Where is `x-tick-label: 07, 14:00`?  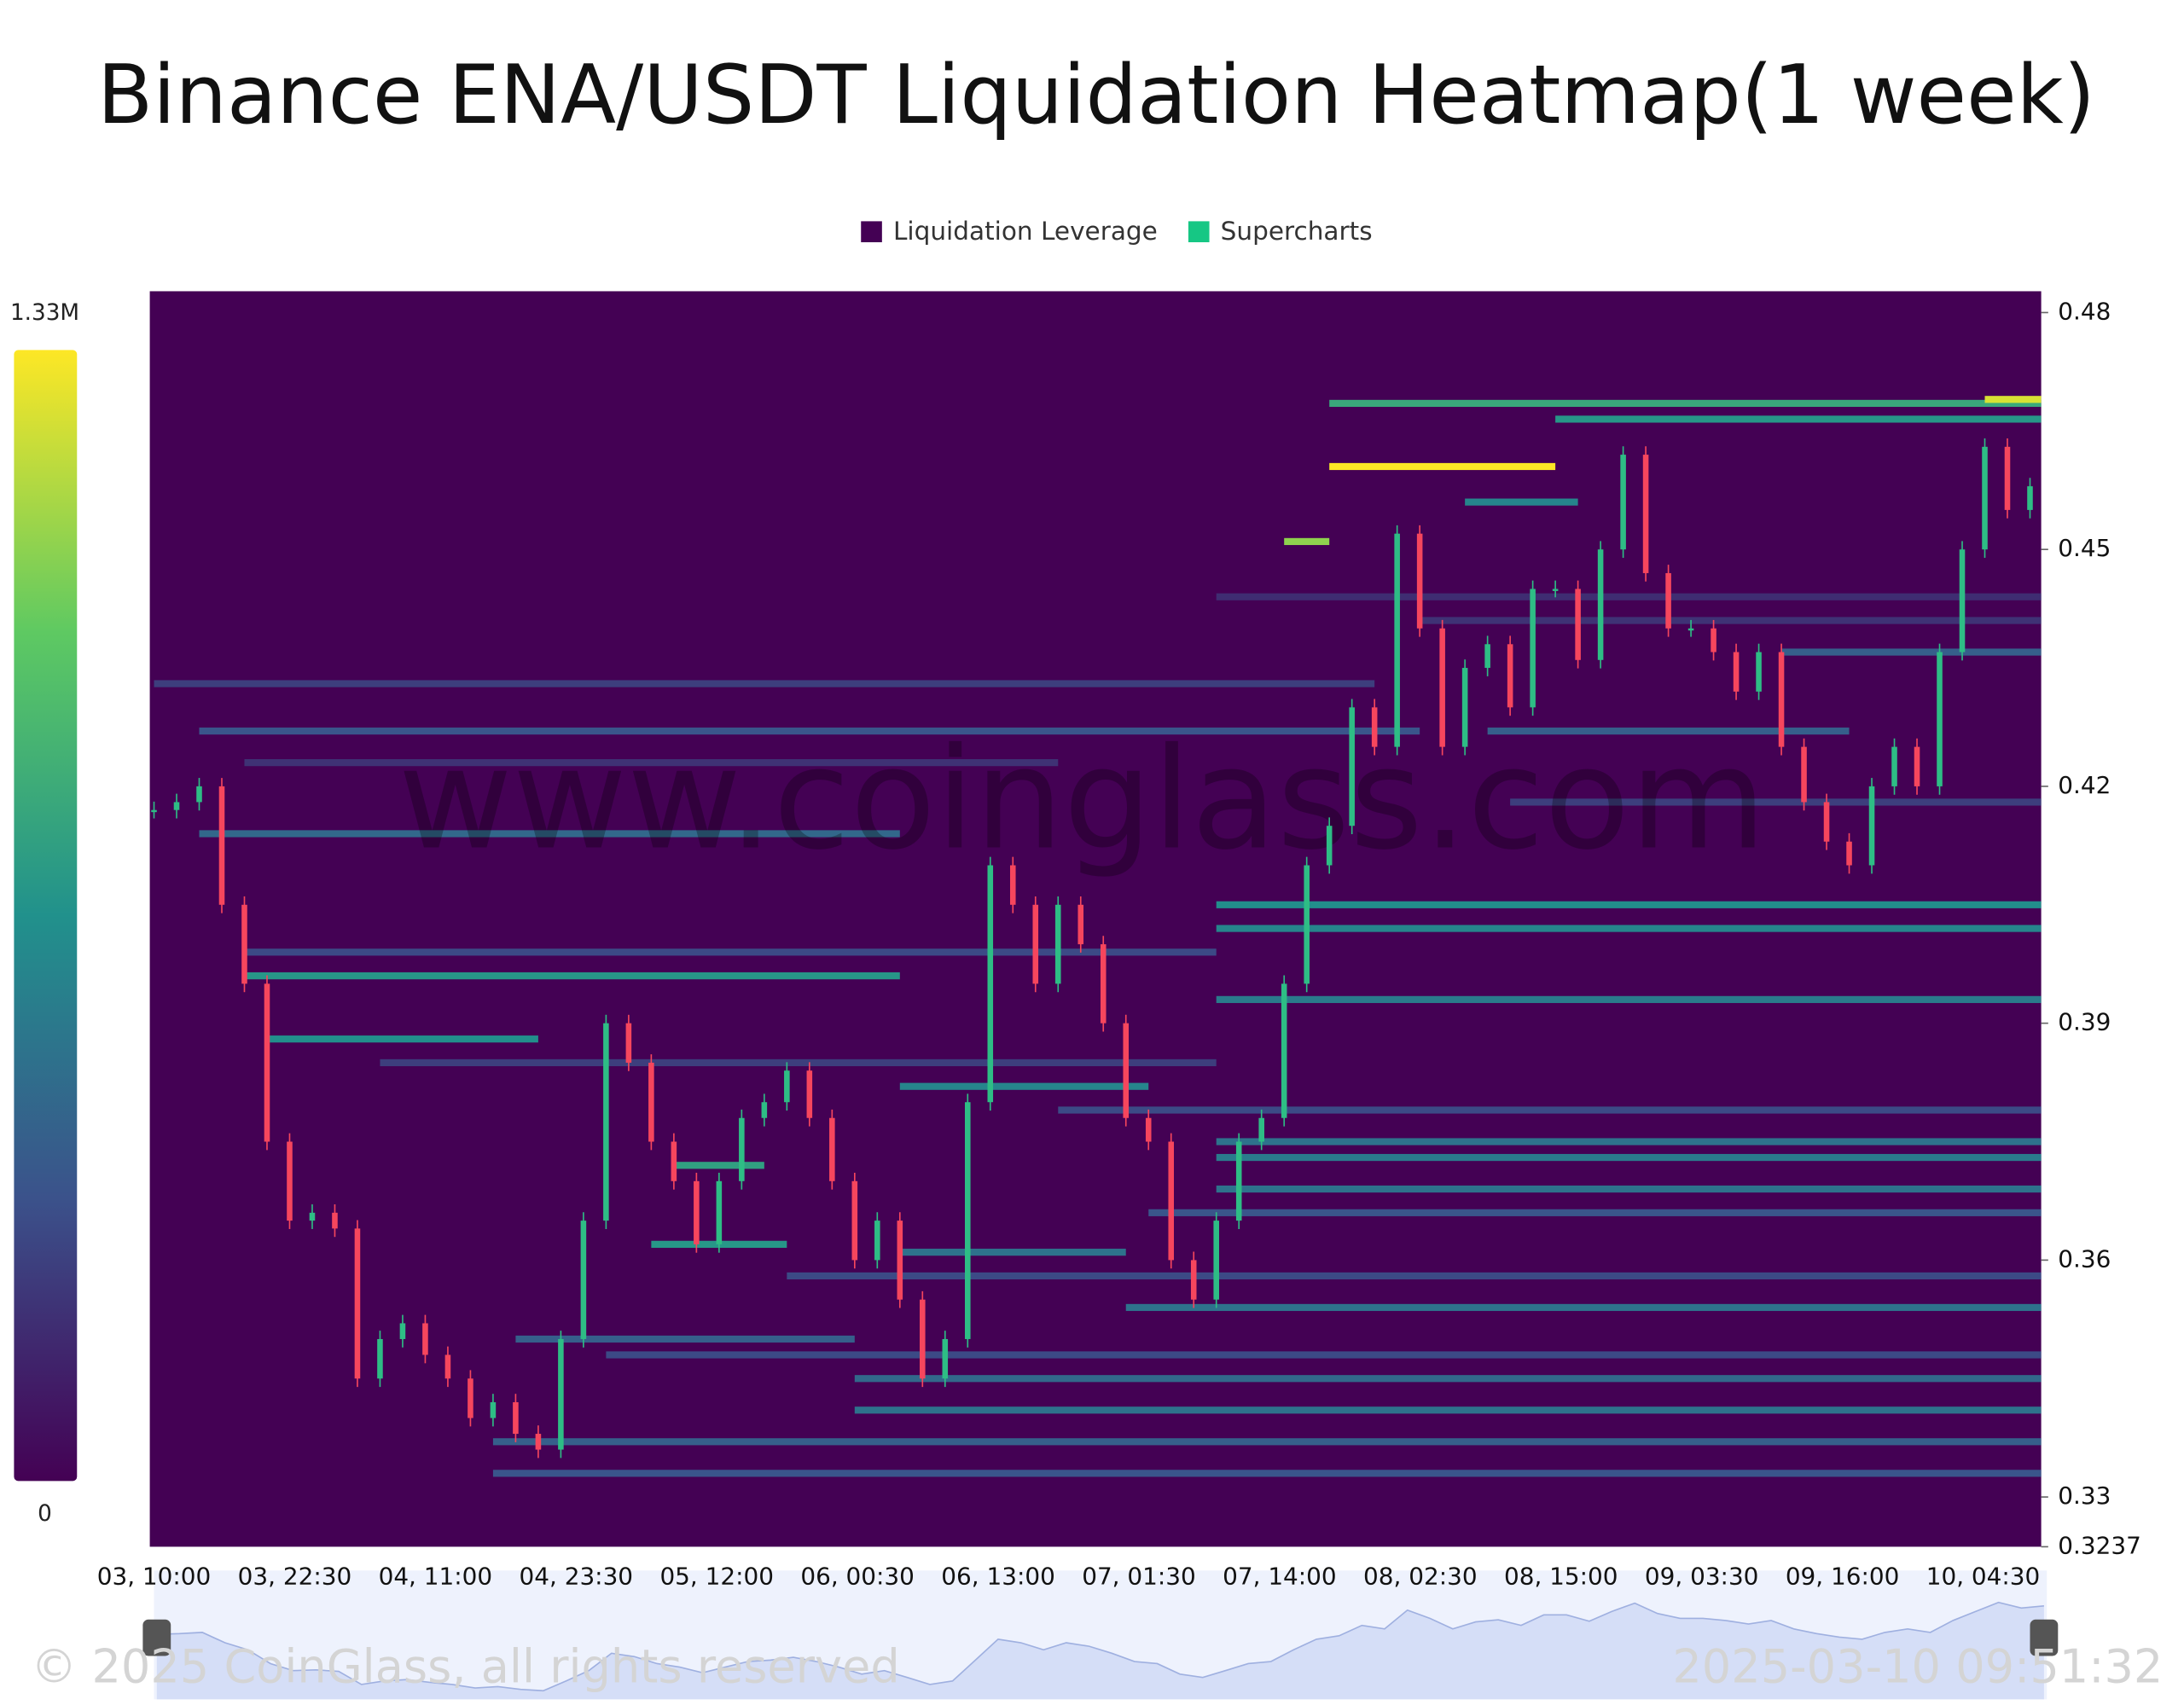
x-tick-label: 07, 14:00 is located at coordinates (1280, 1577).